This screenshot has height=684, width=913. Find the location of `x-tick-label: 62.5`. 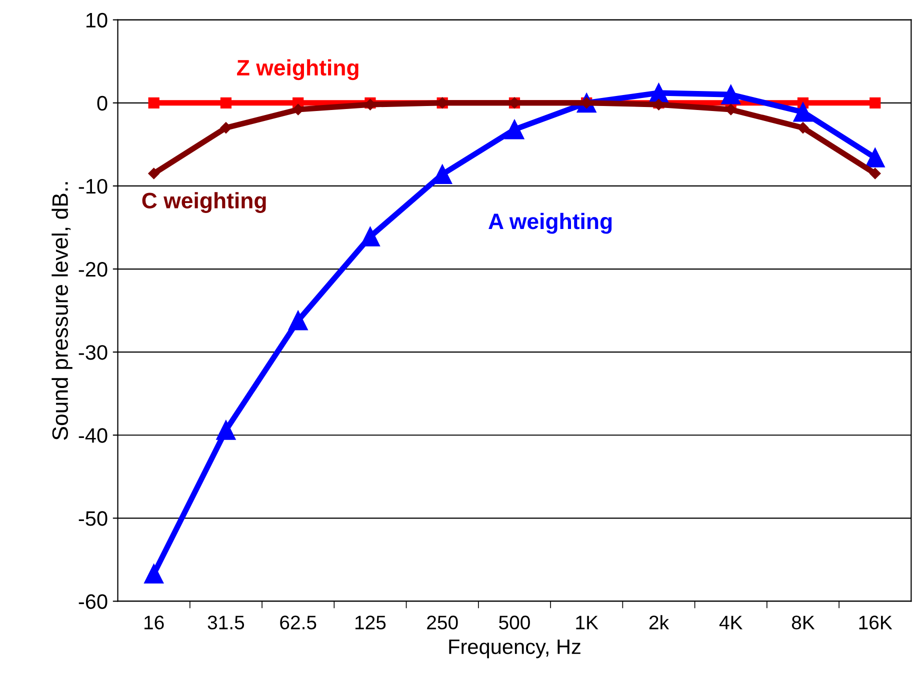

x-tick-label: 62.5 is located at coordinates (298, 623).